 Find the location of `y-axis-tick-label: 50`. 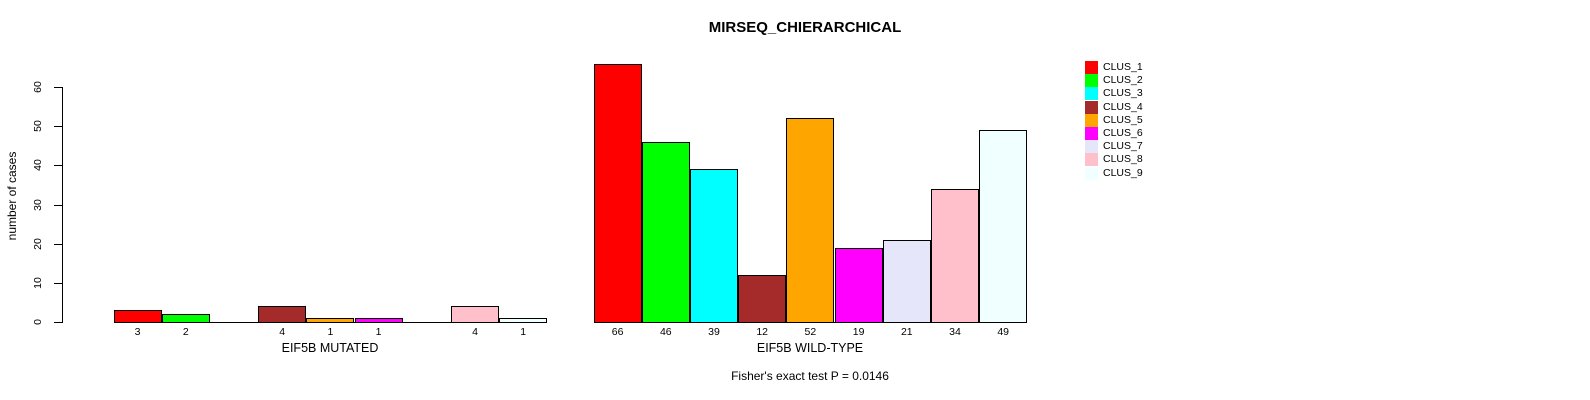

y-axis-tick-label: 50 is located at coordinates (38, 126).